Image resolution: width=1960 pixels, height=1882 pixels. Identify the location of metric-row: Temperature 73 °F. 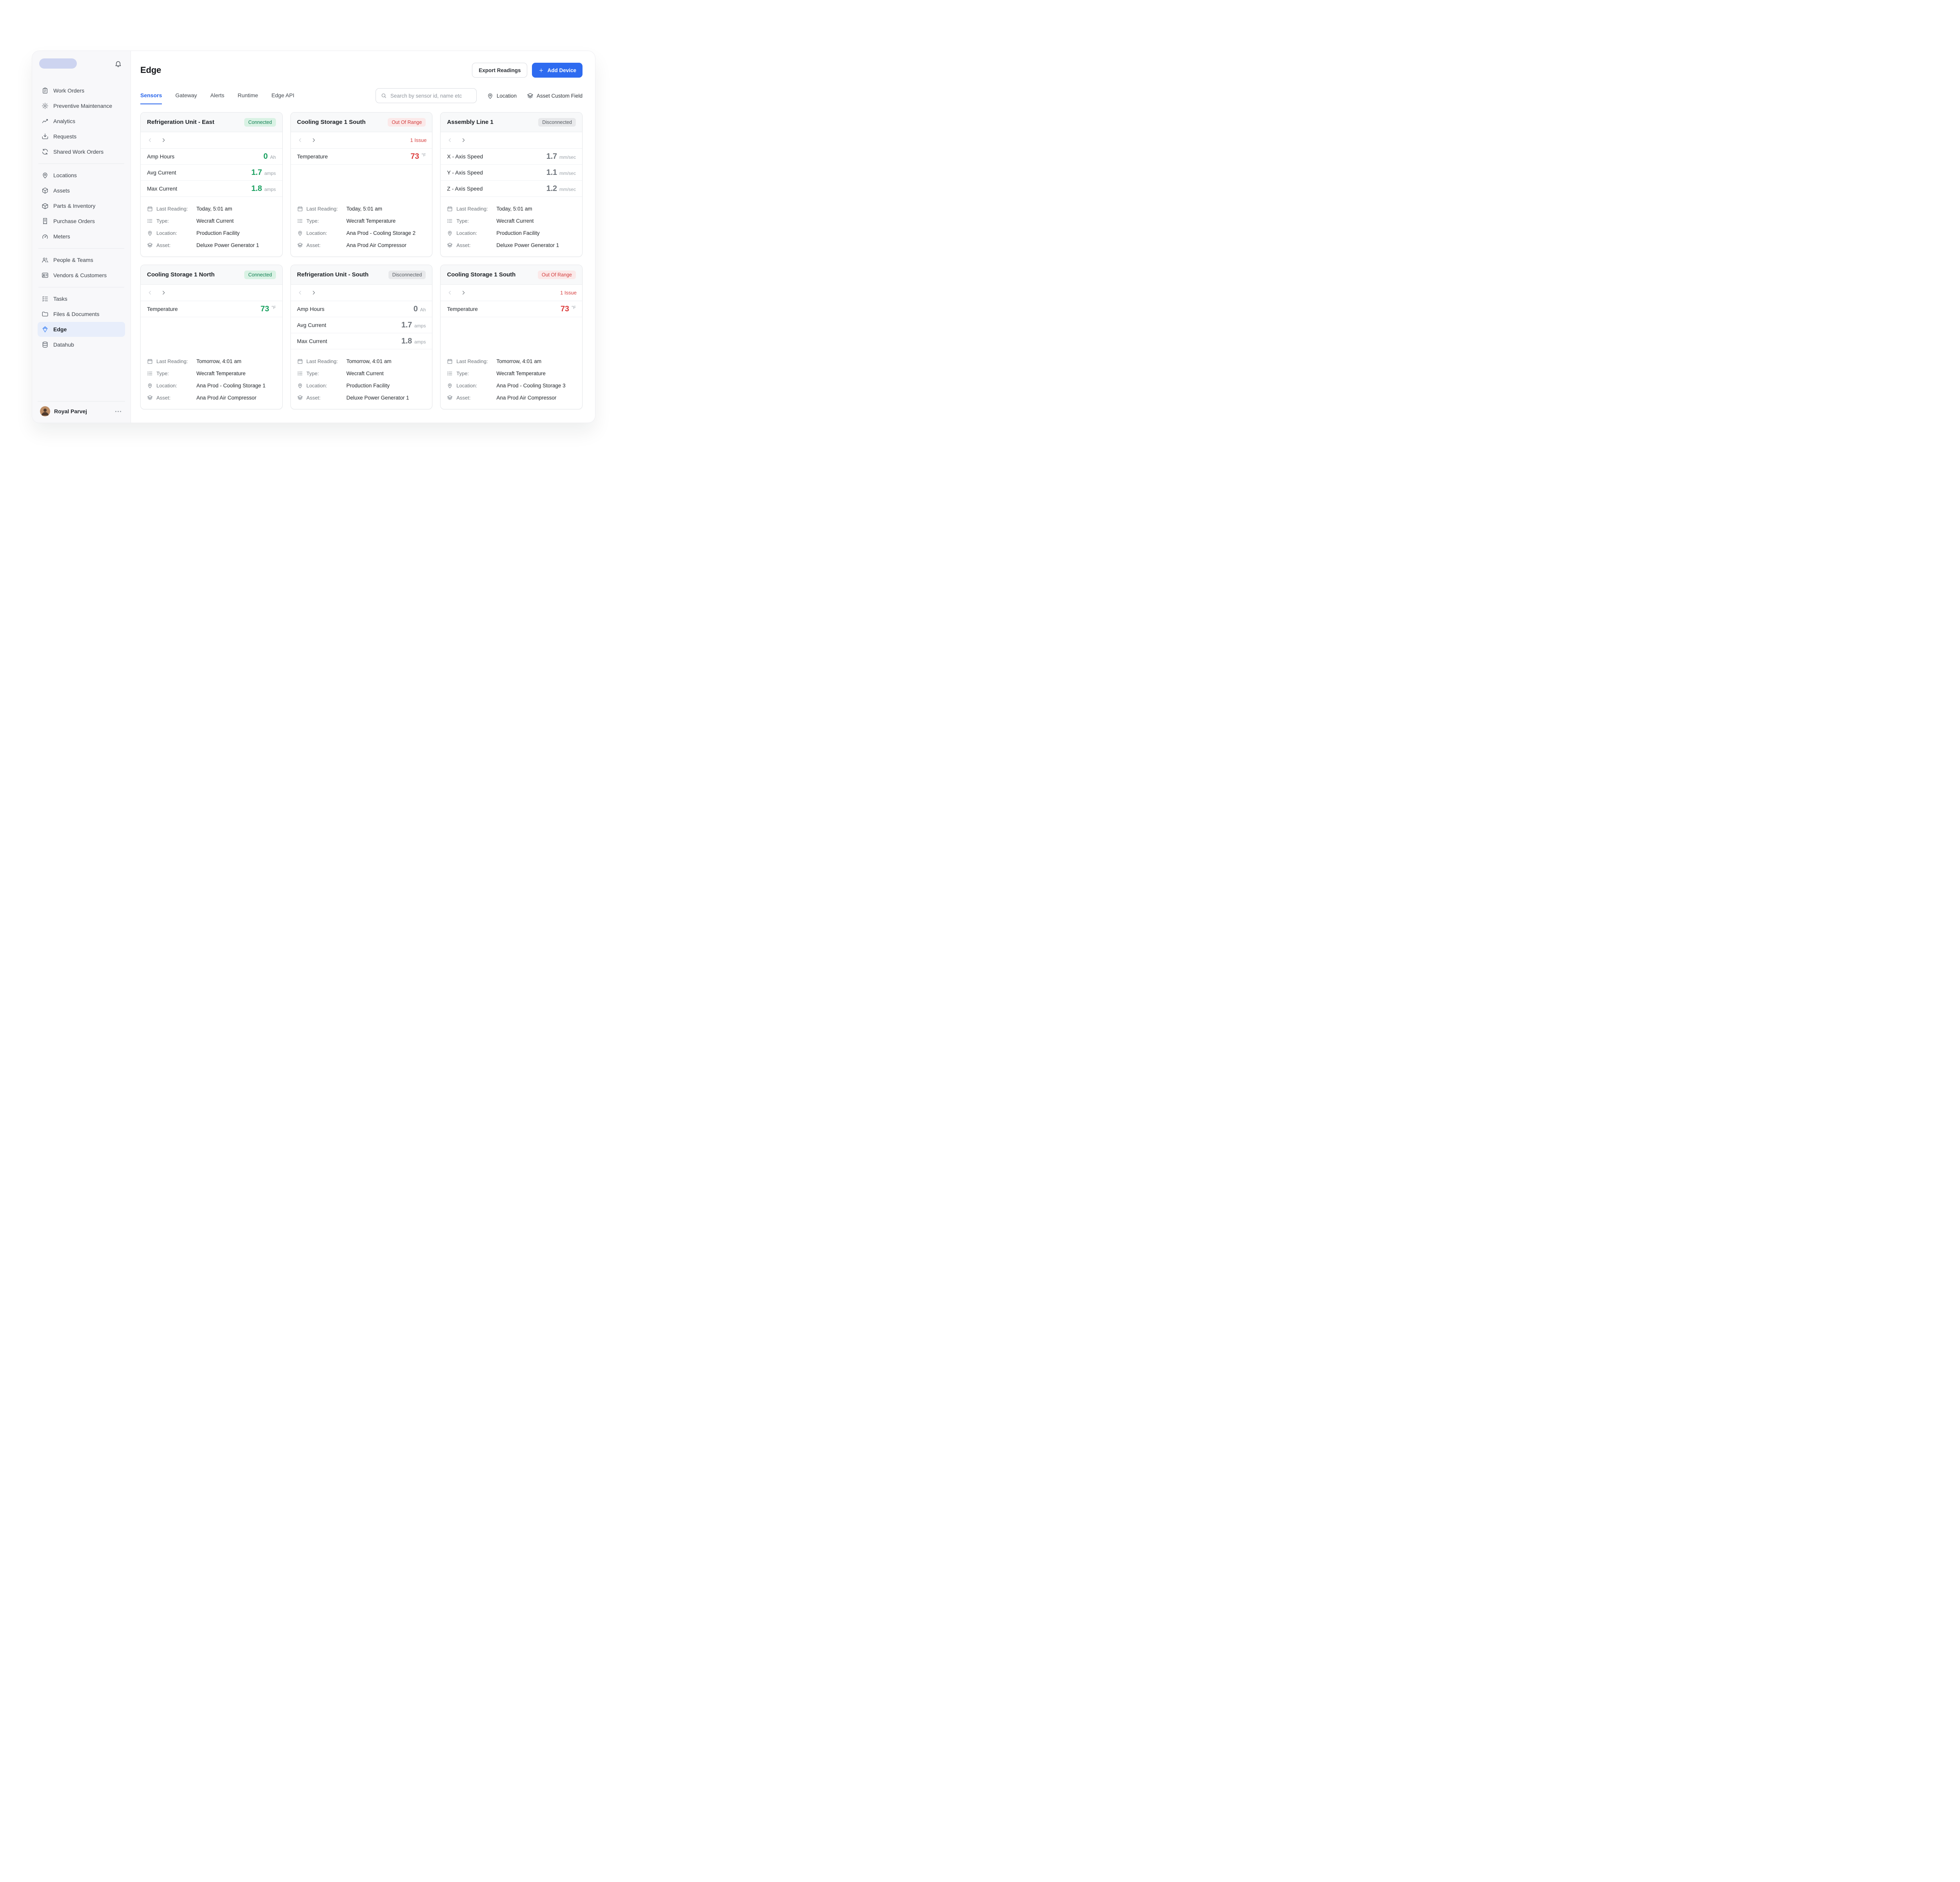
(511, 309).